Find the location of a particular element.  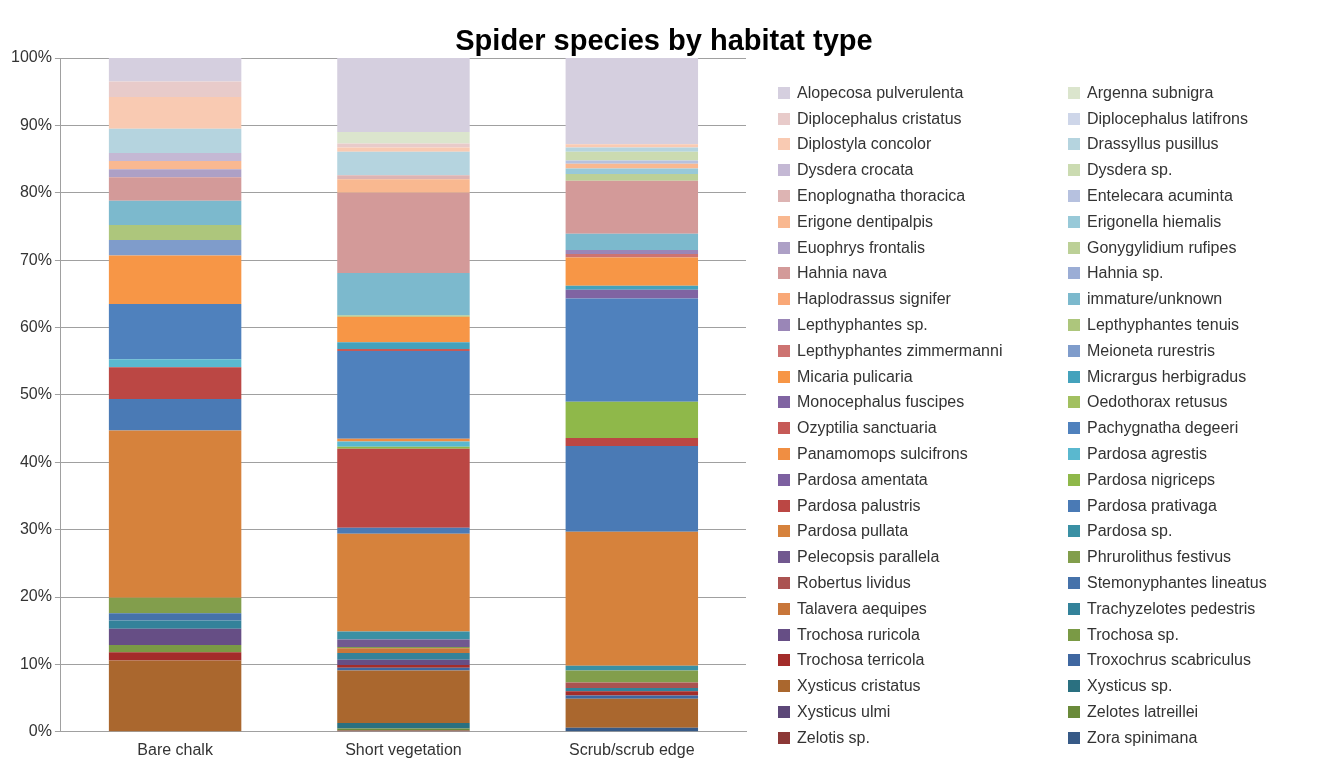

chart-title: Spider species by habitat type is located at coordinates (664, 40).